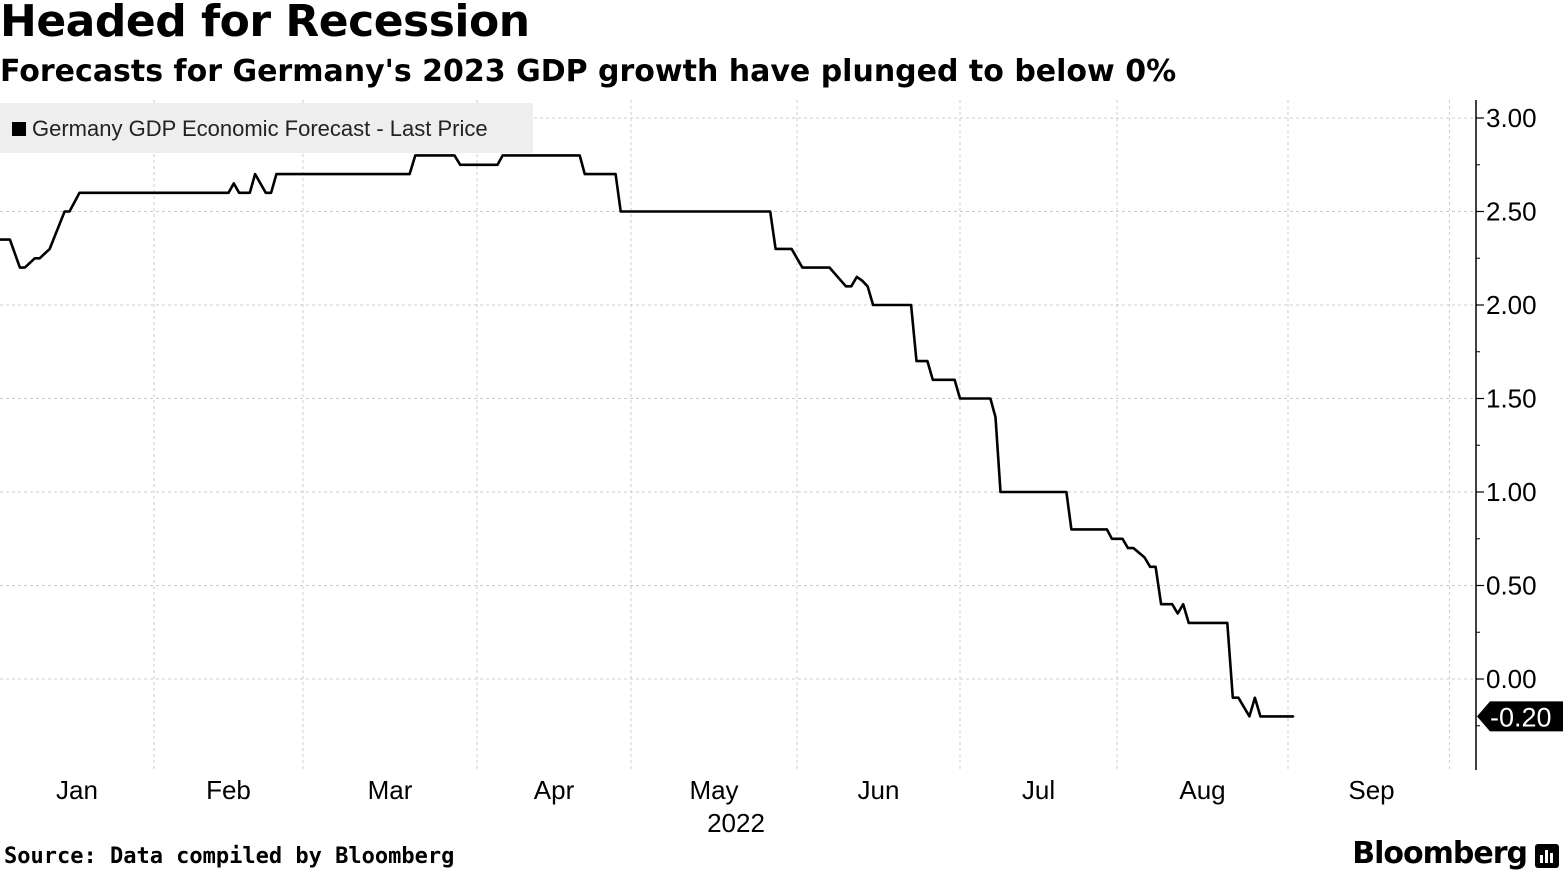 The width and height of the screenshot is (1563, 872). Describe the element at coordinates (554, 790) in the screenshot. I see `x-tick-label: Apr` at that location.